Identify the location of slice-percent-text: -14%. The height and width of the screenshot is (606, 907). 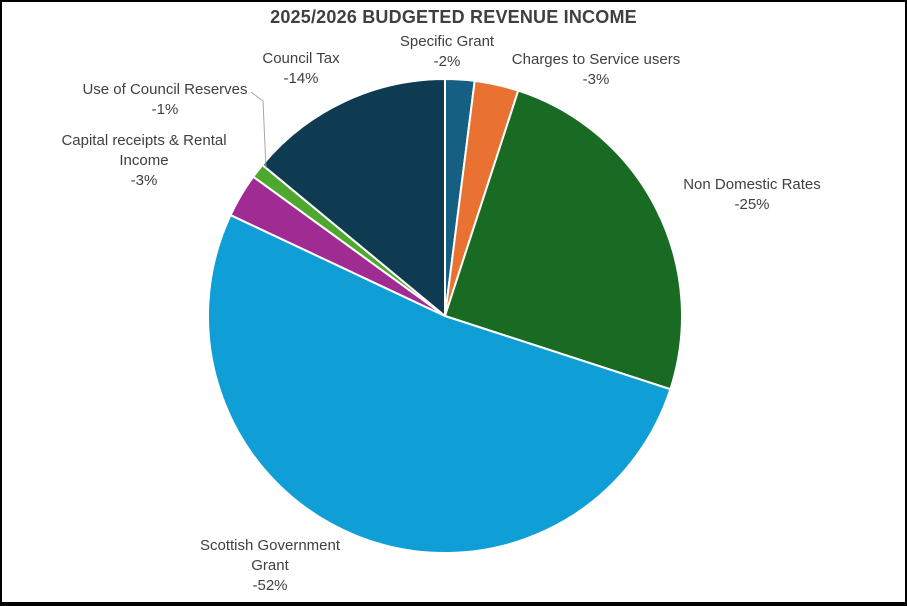
(301, 78).